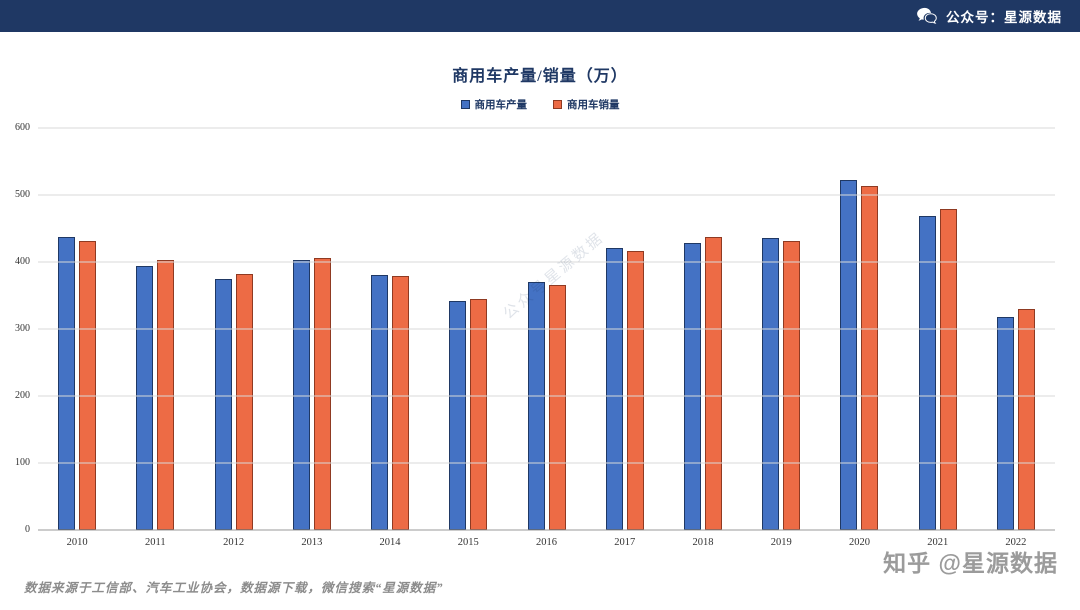  I want to click on legend: 商用车产量 商用车销量, so click(540, 104).